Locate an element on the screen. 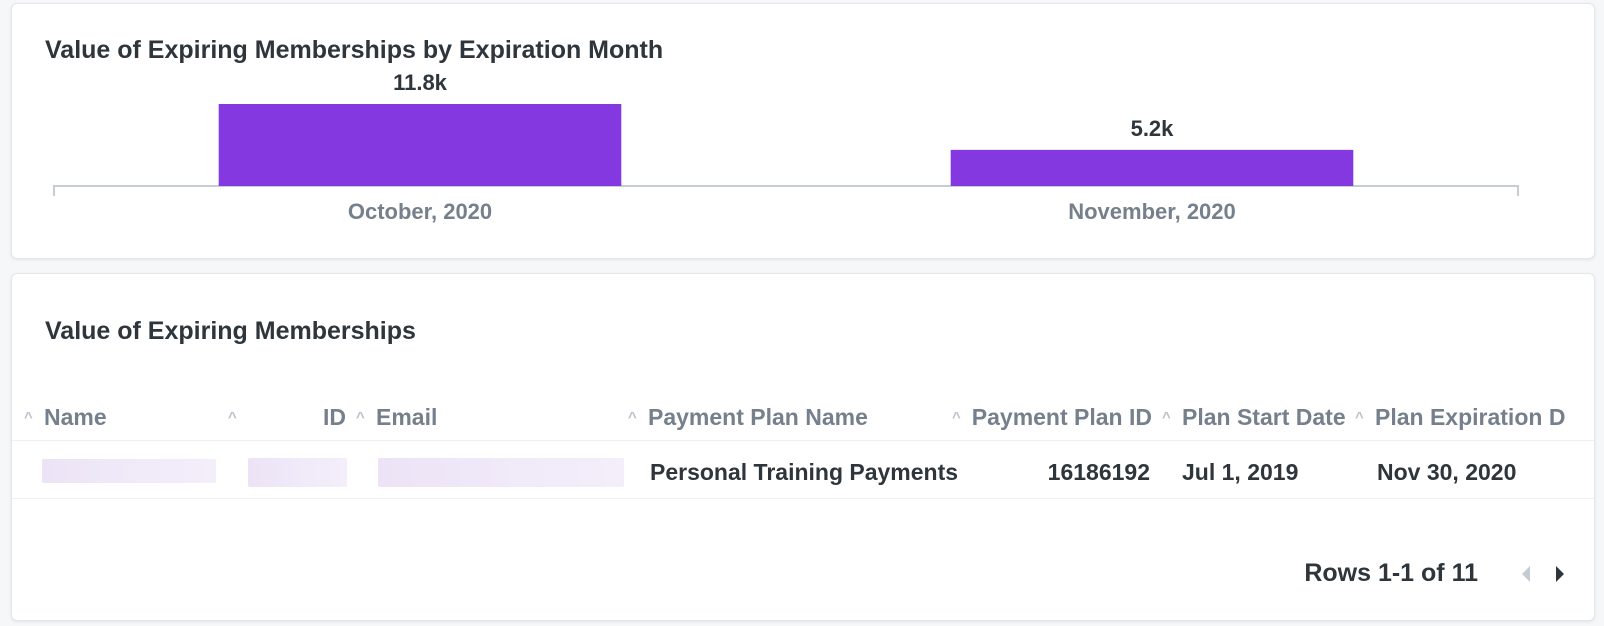 The height and width of the screenshot is (626, 1604). x-axis-line is located at coordinates (786, 190).